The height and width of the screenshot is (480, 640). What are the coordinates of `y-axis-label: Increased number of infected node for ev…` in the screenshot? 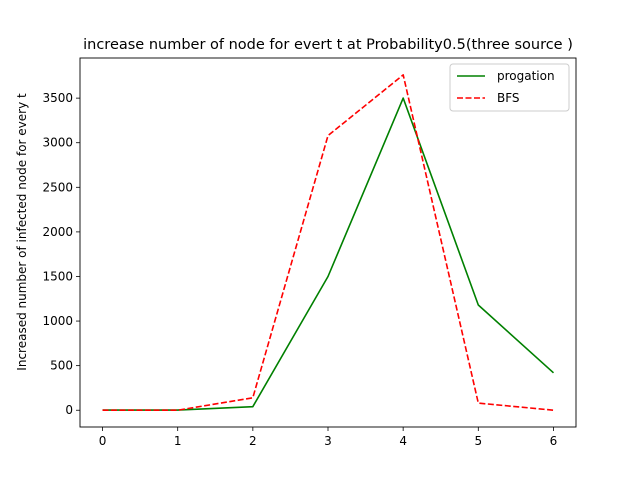 It's located at (22, 232).